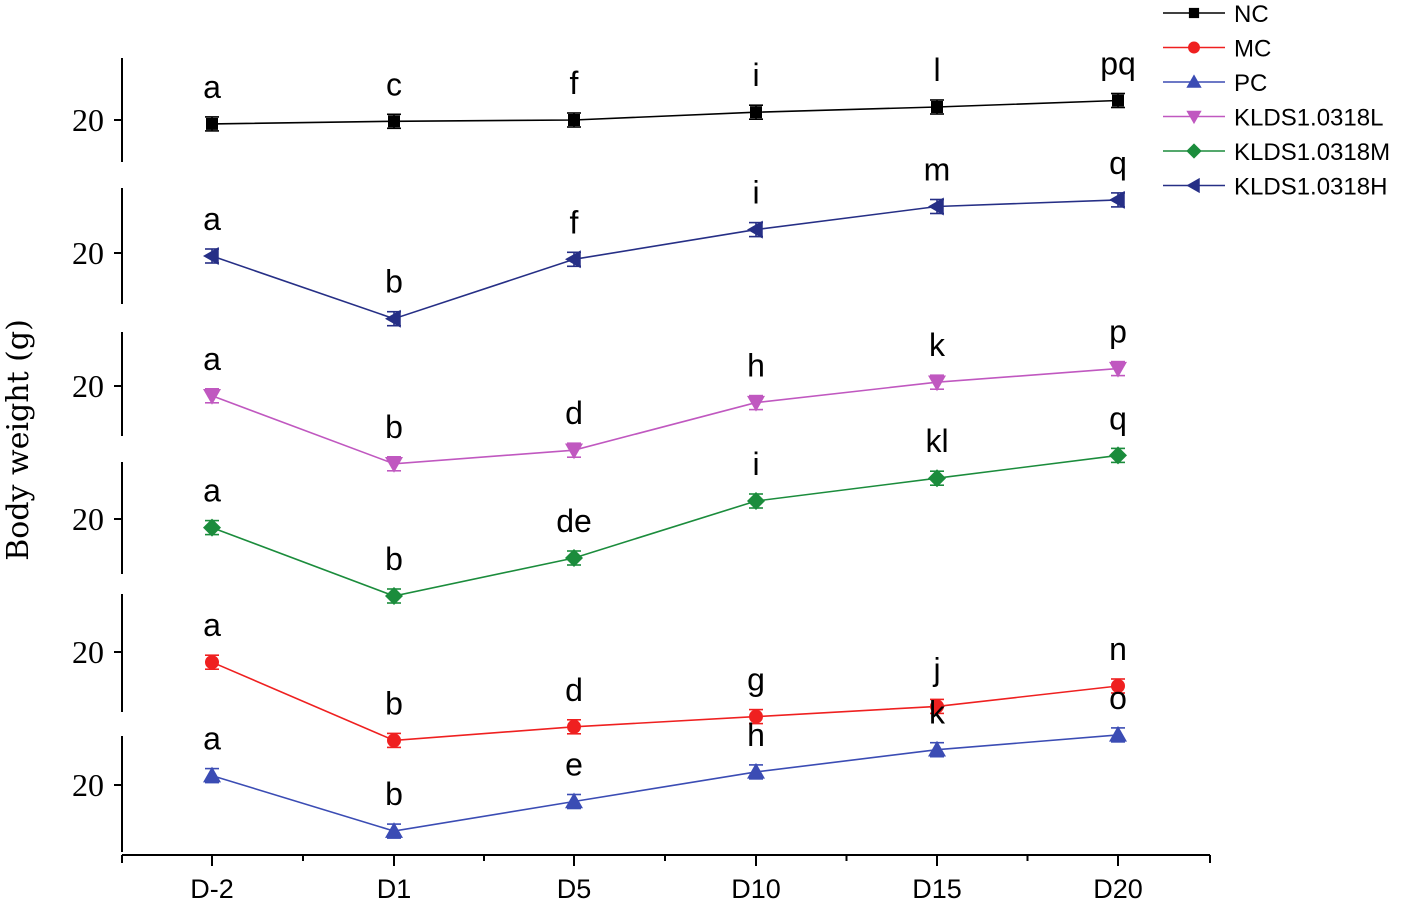  I want to click on y-tick-label-klds1-0318m: 20, so click(88, 519).